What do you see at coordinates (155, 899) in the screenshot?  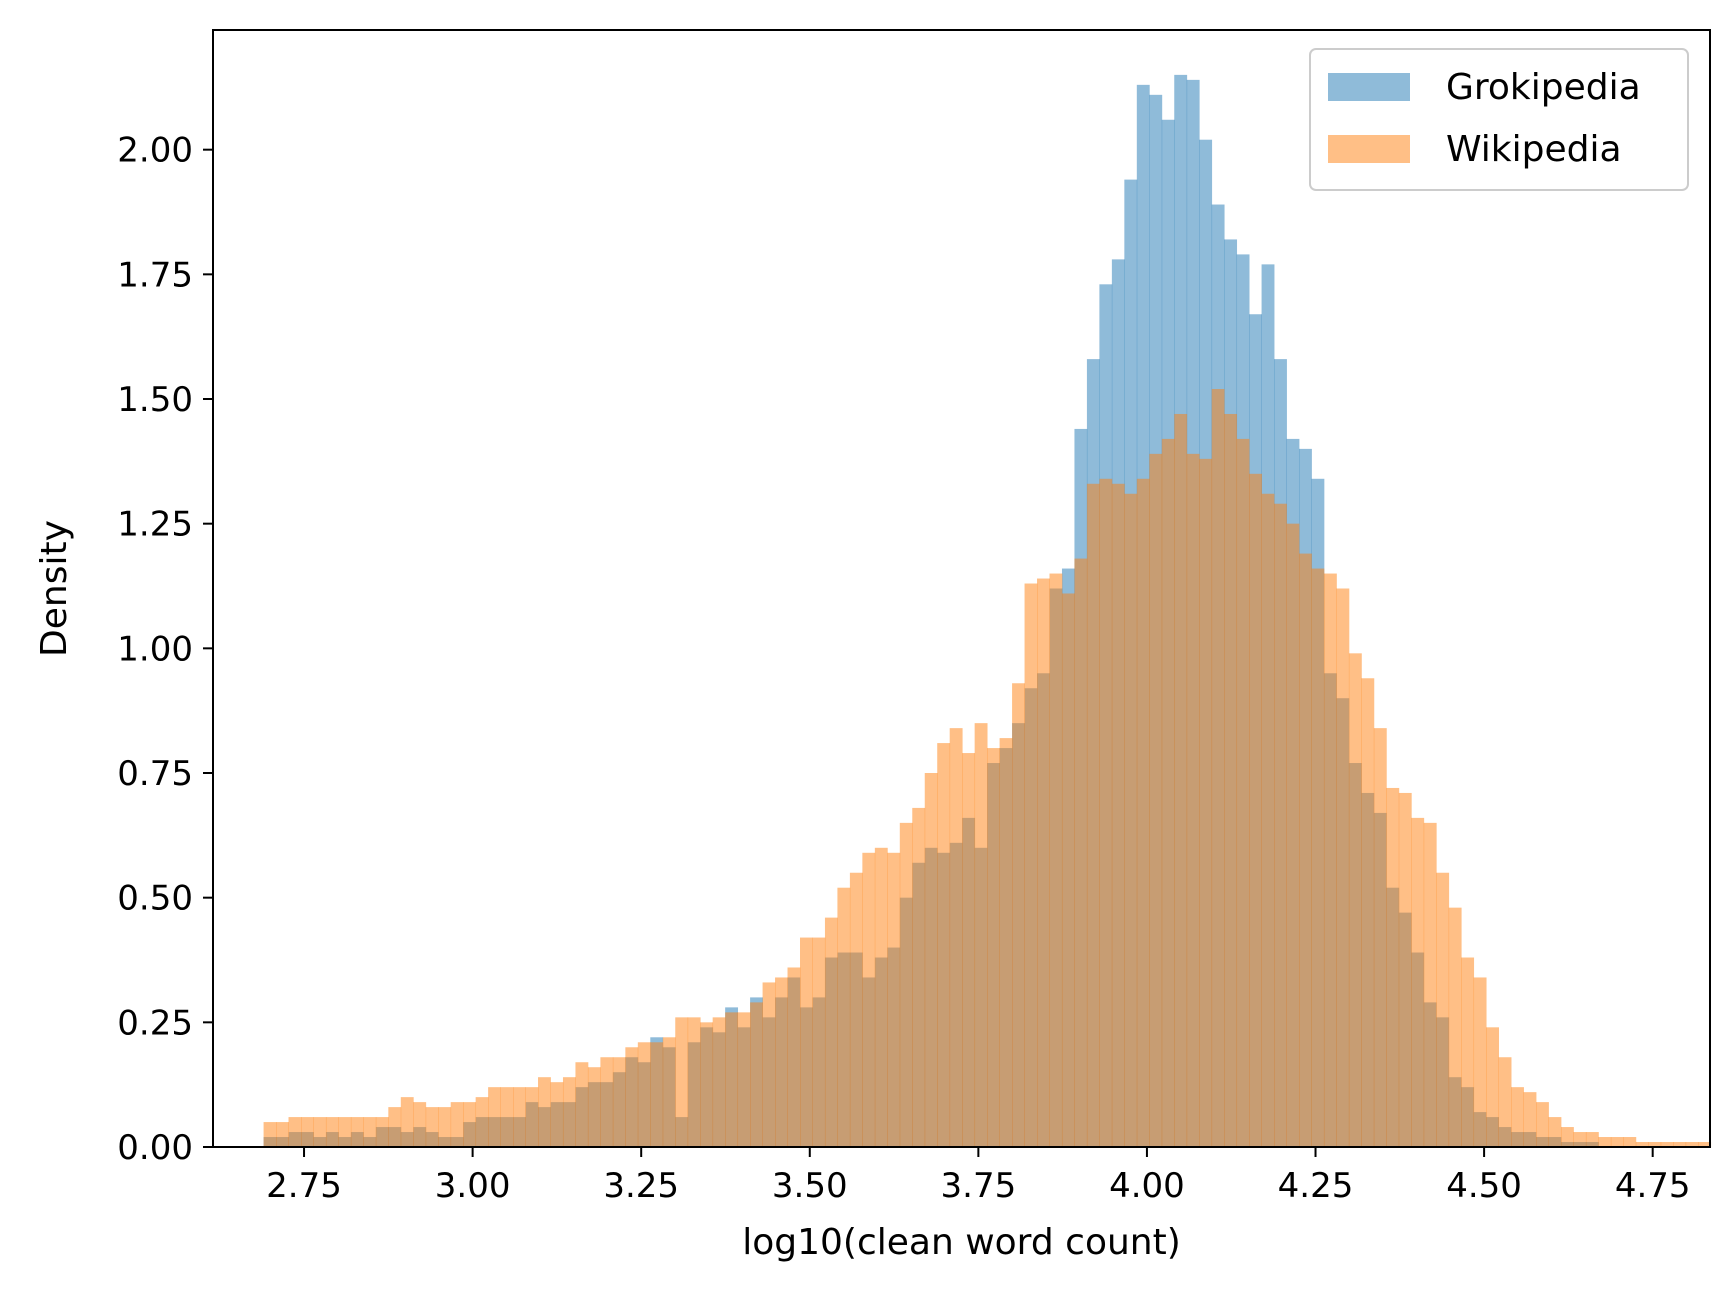 I see `y-tick-label: 0.50` at bounding box center [155, 899].